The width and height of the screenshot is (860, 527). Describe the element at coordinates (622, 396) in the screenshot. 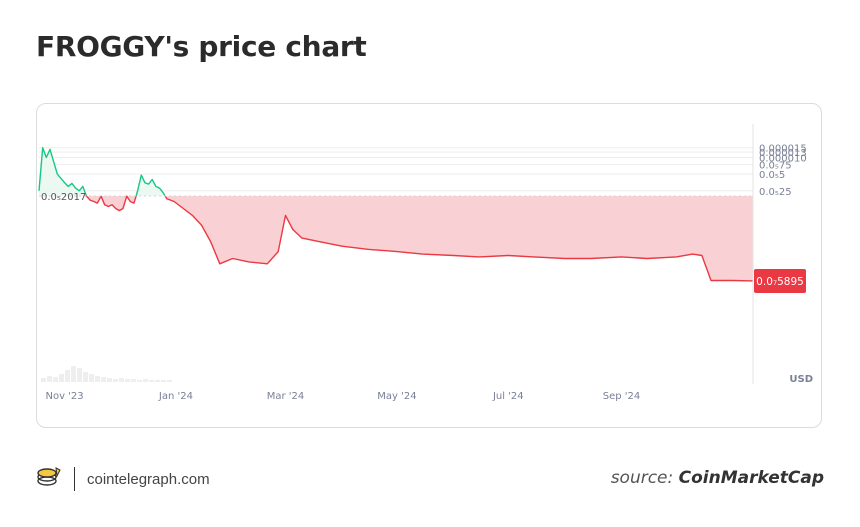

I see `x-tick-label: Sep '24` at that location.